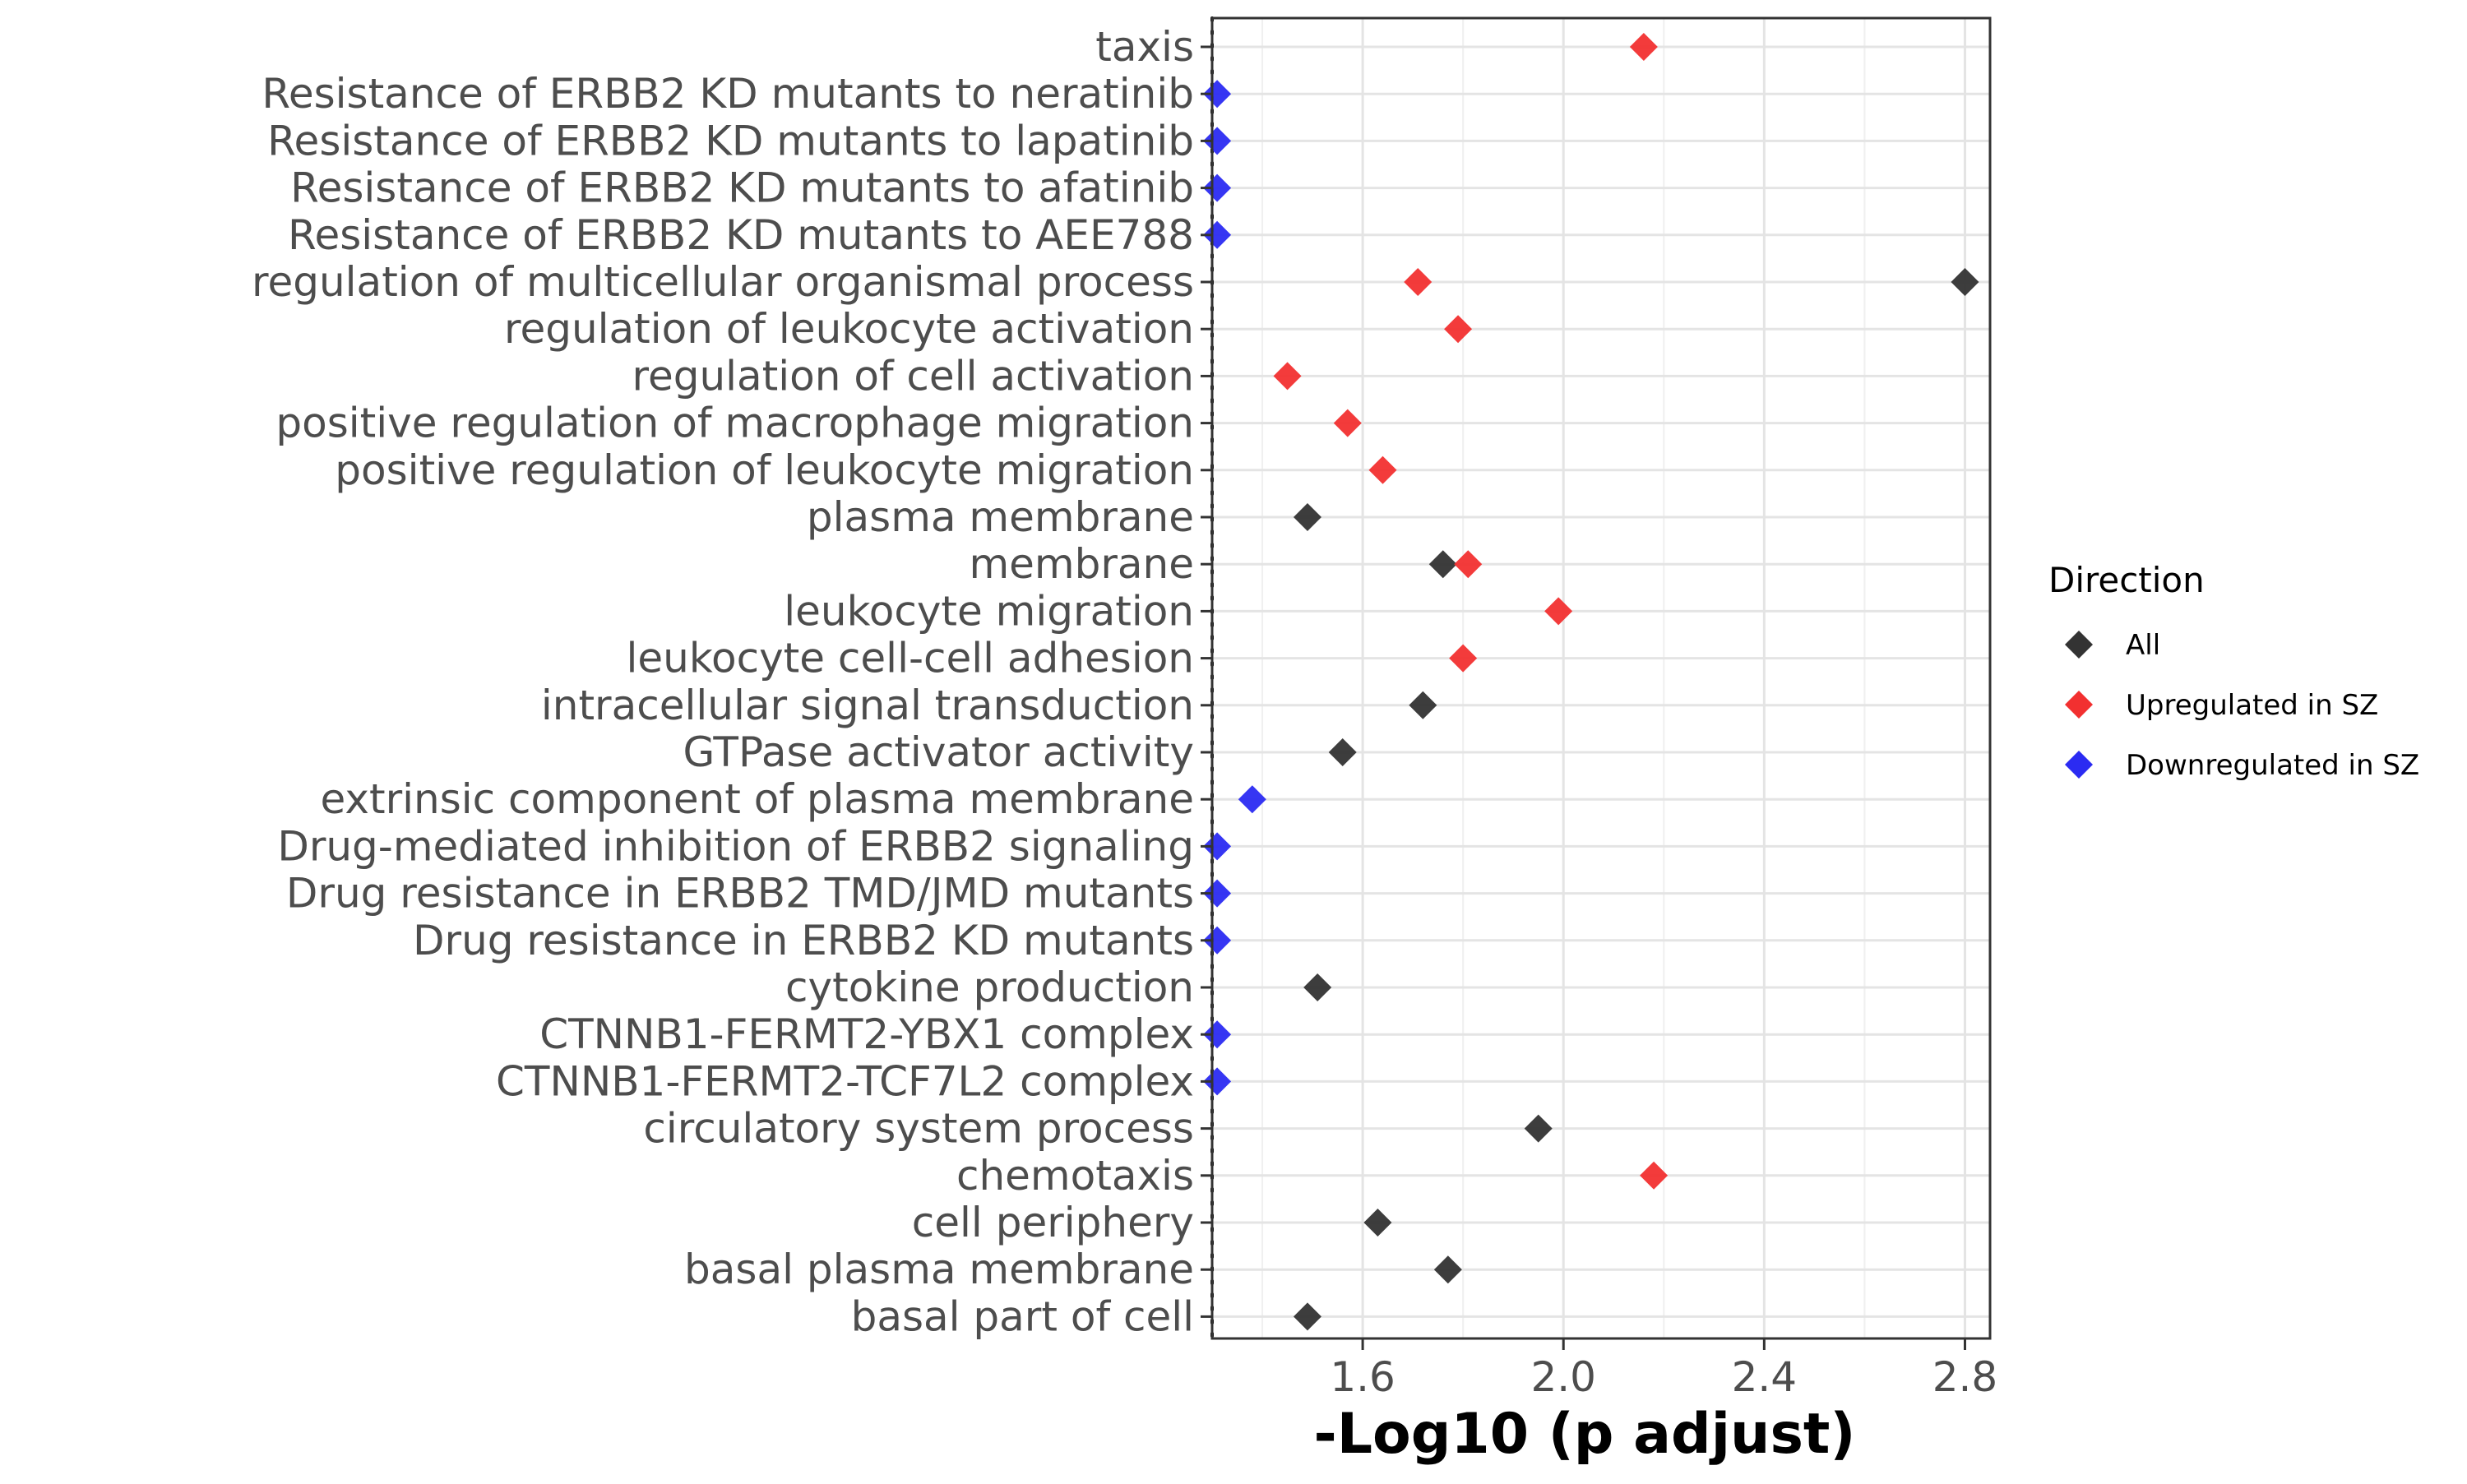 The height and width of the screenshot is (1484, 2467). I want to click on legend-label: All, so click(2143, 645).